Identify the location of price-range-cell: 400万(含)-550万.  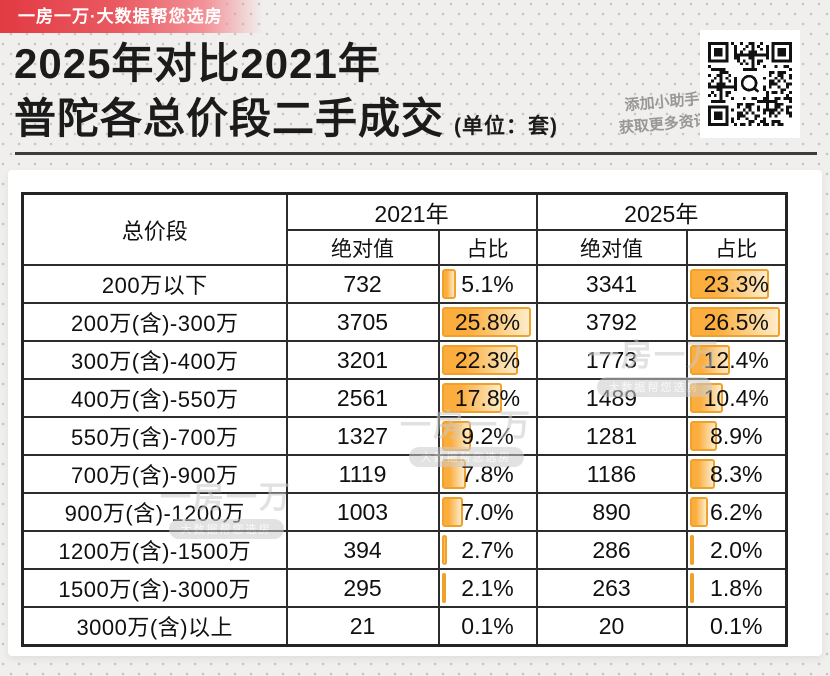
(154, 398).